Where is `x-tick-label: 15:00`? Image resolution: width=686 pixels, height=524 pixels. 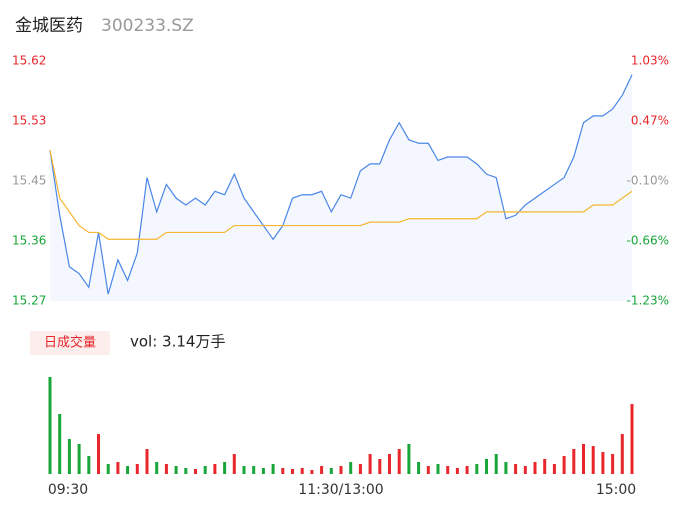 x-tick-label: 15:00 is located at coordinates (616, 490).